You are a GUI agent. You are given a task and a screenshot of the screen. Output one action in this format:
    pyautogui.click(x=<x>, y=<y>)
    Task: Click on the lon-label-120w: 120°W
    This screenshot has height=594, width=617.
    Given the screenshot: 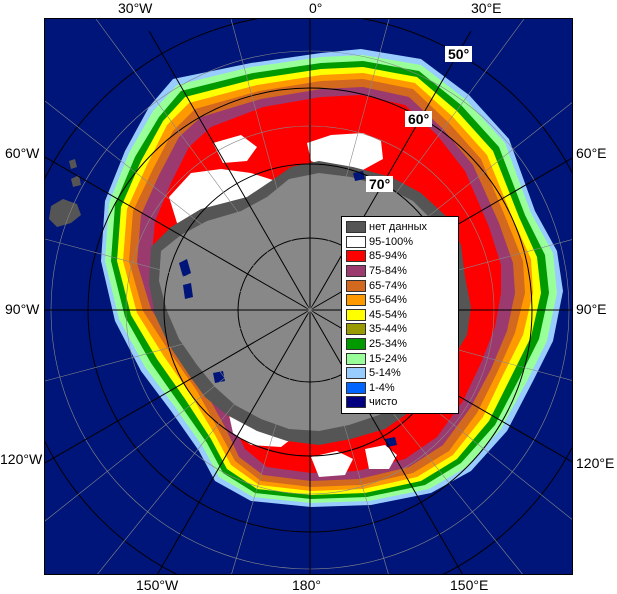 What is the action you would take?
    pyautogui.click(x=21, y=459)
    